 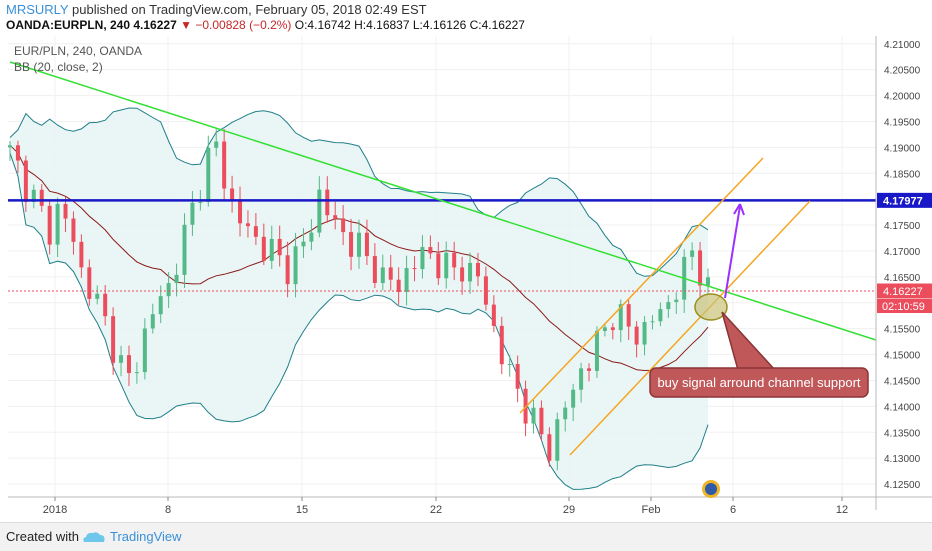 What do you see at coordinates (37, 9) in the screenshot?
I see `author-link: MRSURLY` at bounding box center [37, 9].